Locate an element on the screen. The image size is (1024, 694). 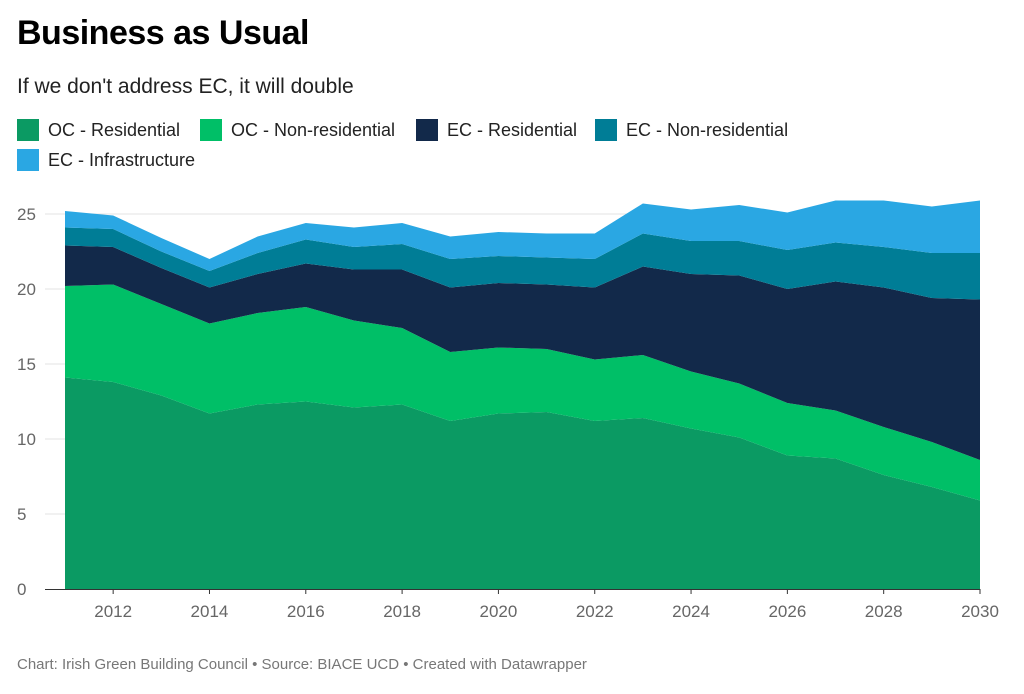
legend-item-ec-infrastructure: EC - Infrastructure is located at coordinates (106, 160).